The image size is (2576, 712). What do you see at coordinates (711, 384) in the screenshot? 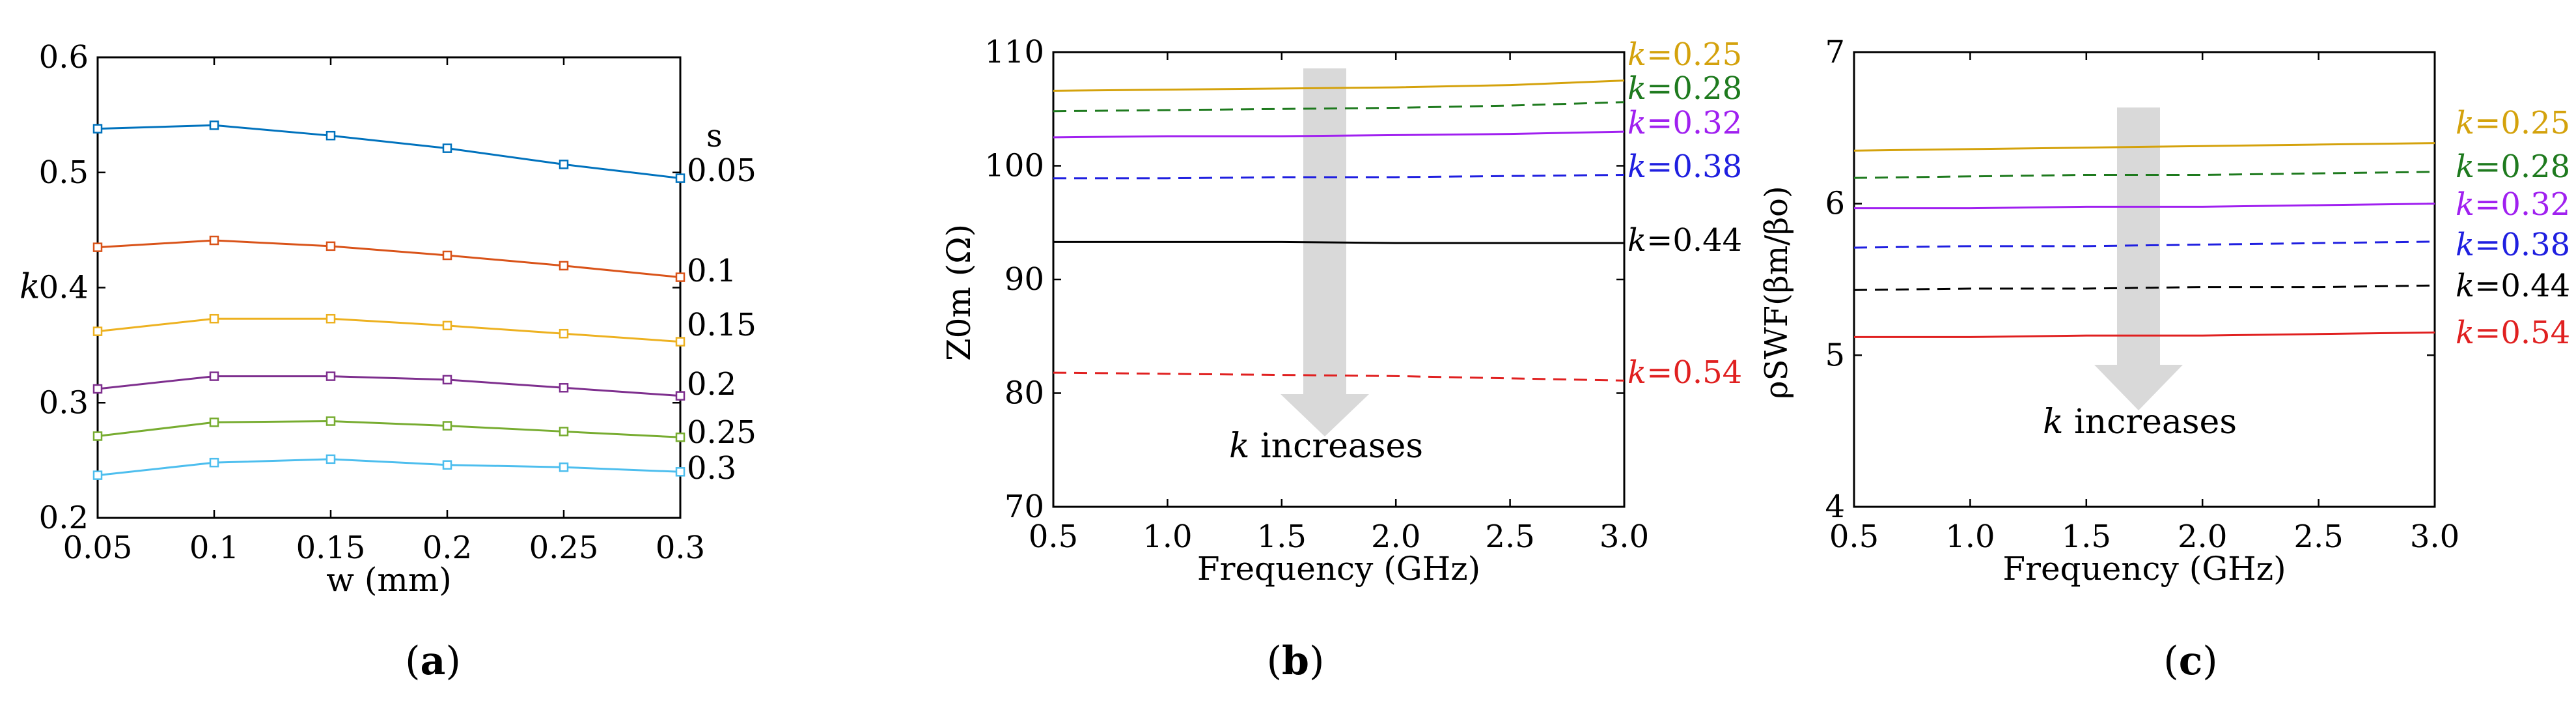
I see `series-label-s: 0.2` at bounding box center [711, 384].